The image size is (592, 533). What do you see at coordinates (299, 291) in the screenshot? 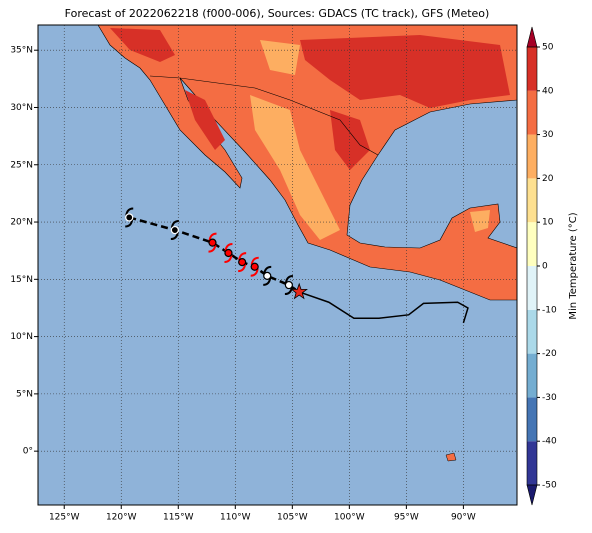
I see `current-position` at bounding box center [299, 291].